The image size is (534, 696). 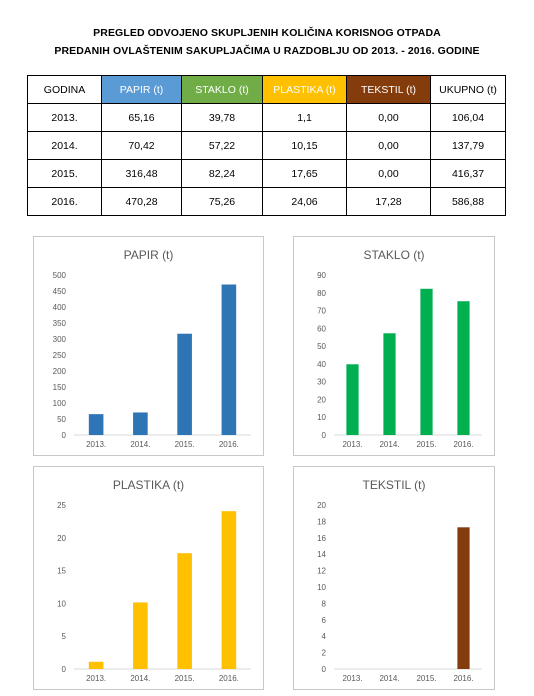 I want to click on y-tick-label: 6, so click(x=324, y=620).